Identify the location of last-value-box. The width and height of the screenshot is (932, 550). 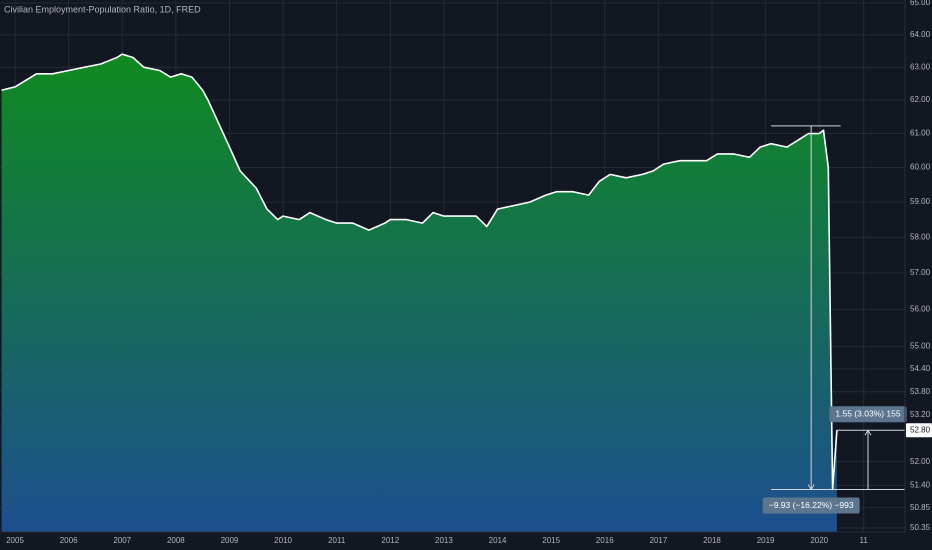
(919, 430).